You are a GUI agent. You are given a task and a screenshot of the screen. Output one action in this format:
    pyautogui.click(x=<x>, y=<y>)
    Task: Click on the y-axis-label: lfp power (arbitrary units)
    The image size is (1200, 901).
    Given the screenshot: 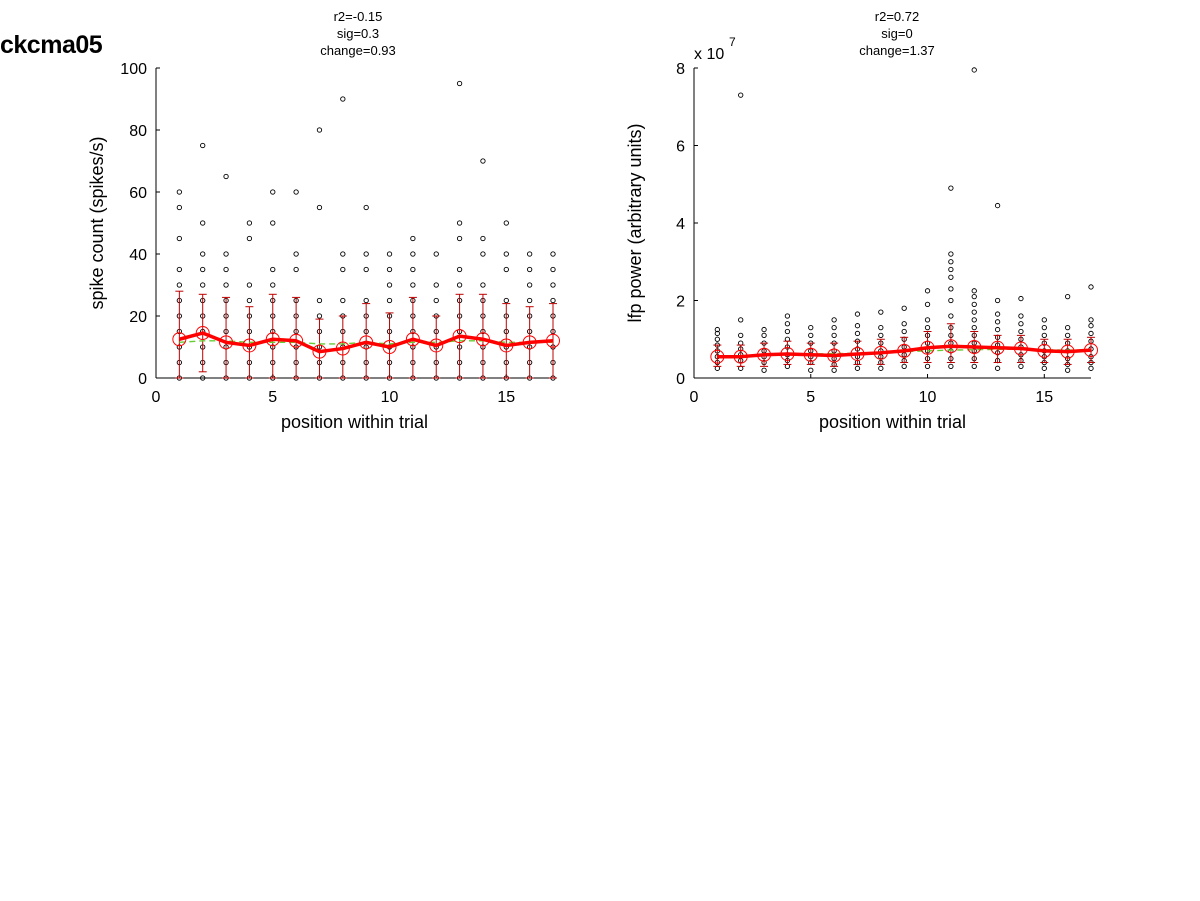 What is the action you would take?
    pyautogui.click(x=635, y=222)
    